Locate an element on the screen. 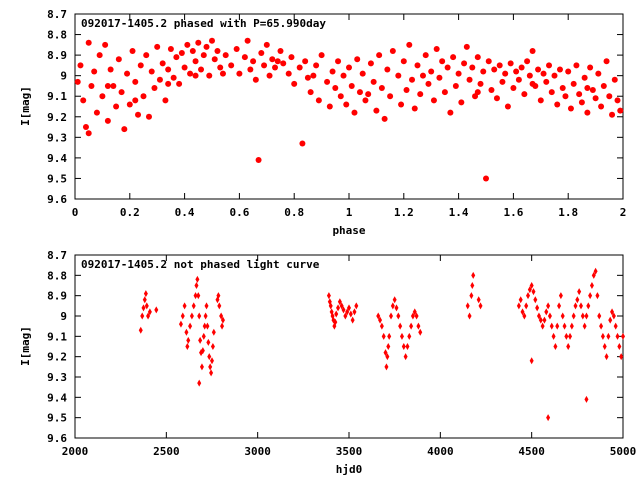 This screenshot has width=640, height=480. x-tick-label: 2 is located at coordinates (623, 212).